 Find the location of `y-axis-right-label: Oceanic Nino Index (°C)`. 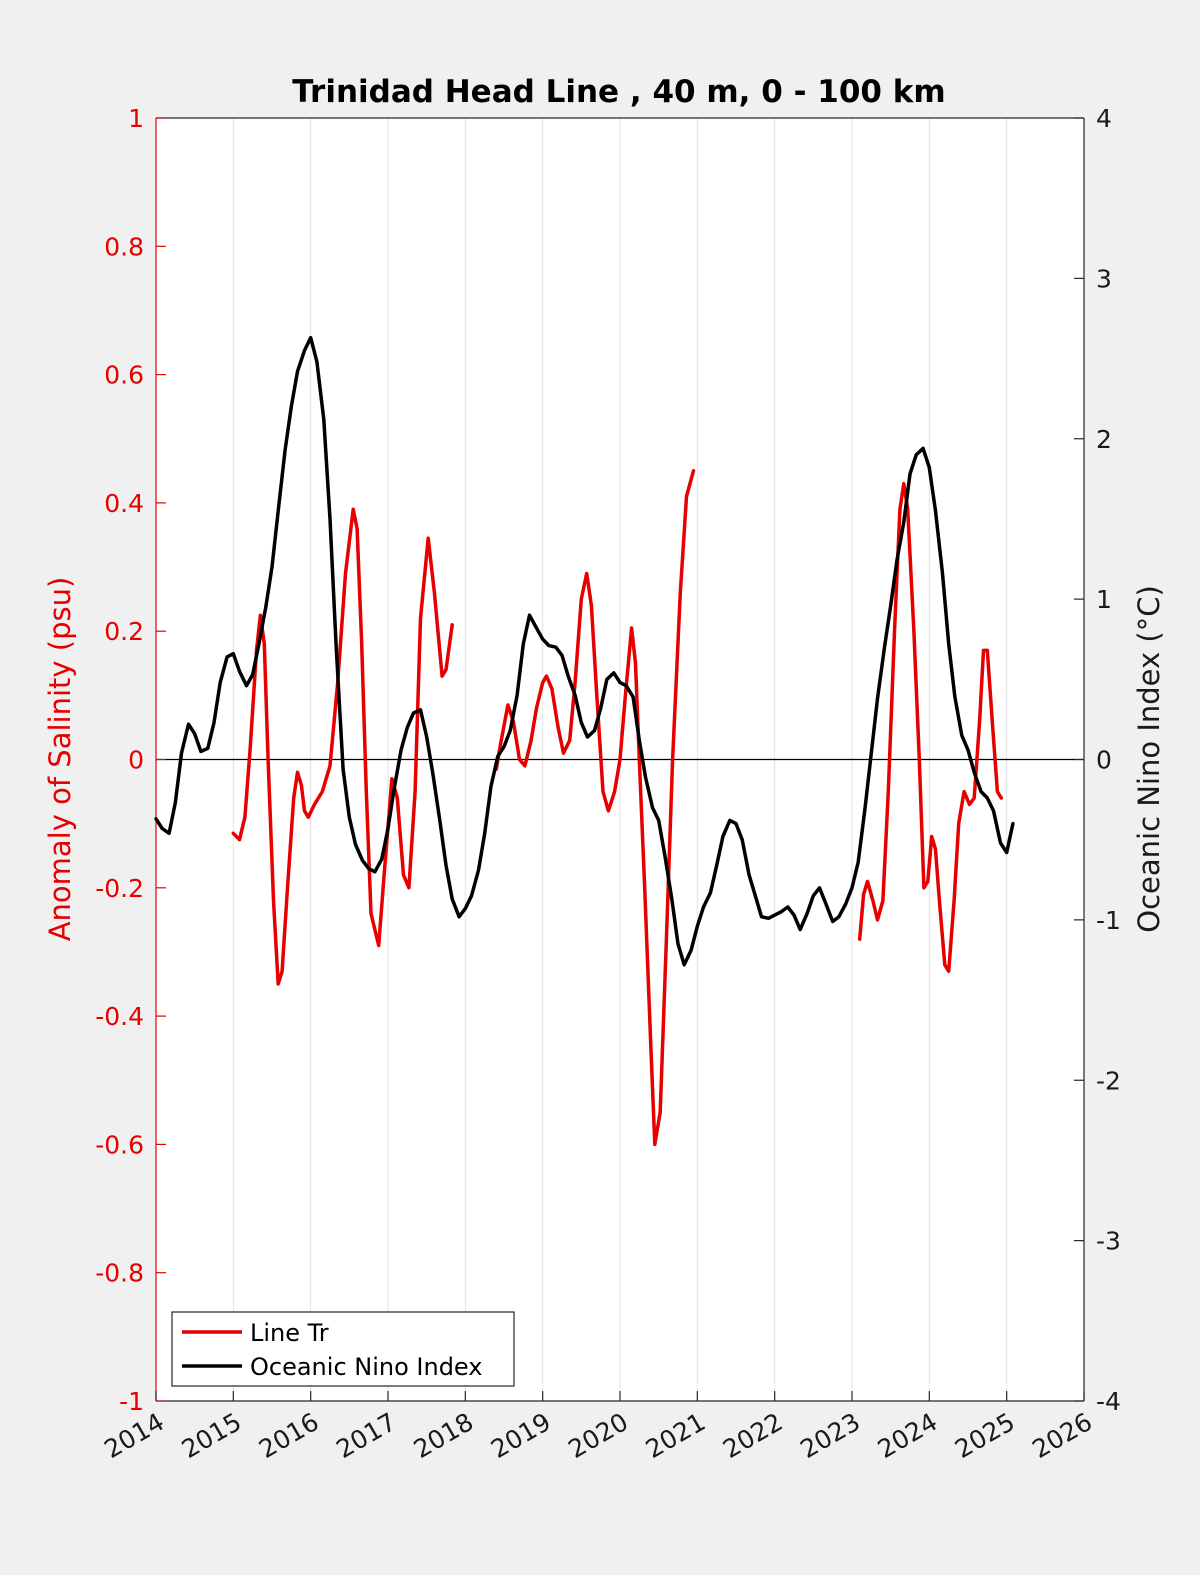

y-axis-right-label: Oceanic Nino Index (°C) is located at coordinates (1149, 759).